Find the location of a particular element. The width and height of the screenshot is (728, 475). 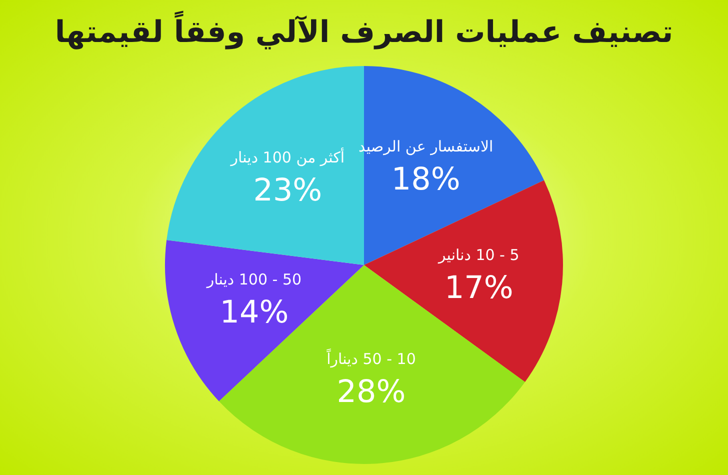

data-label: 23% is located at coordinates (287, 190).